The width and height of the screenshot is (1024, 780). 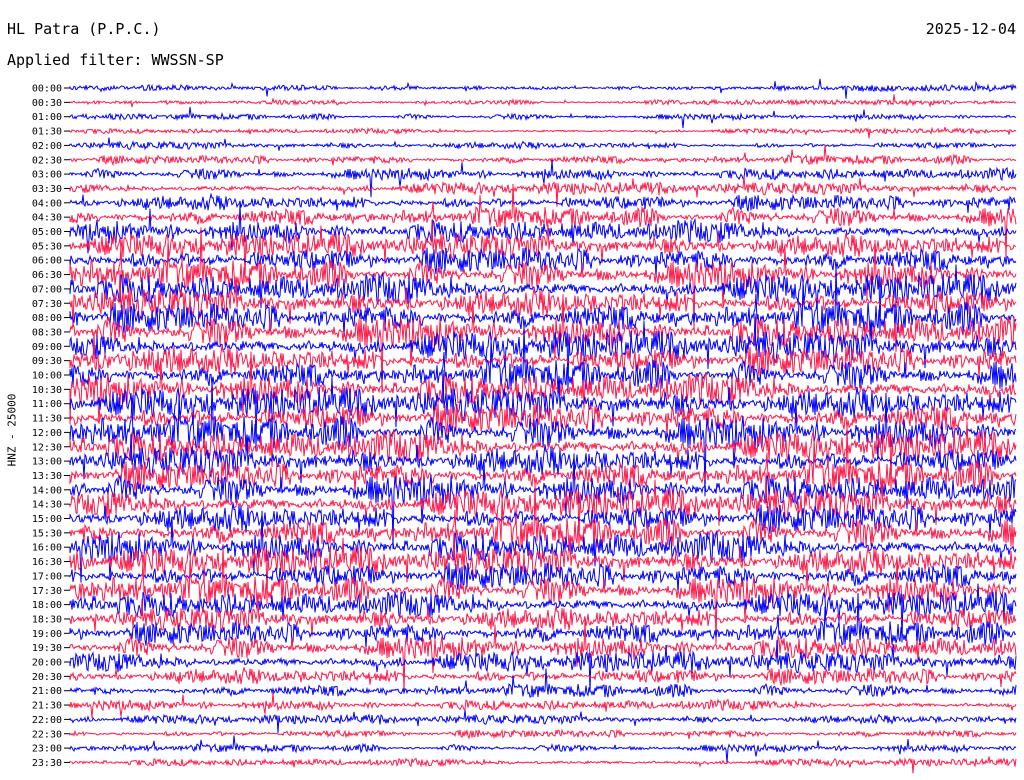 I want to click on row-time-label: 05:30, so click(x=47, y=246).